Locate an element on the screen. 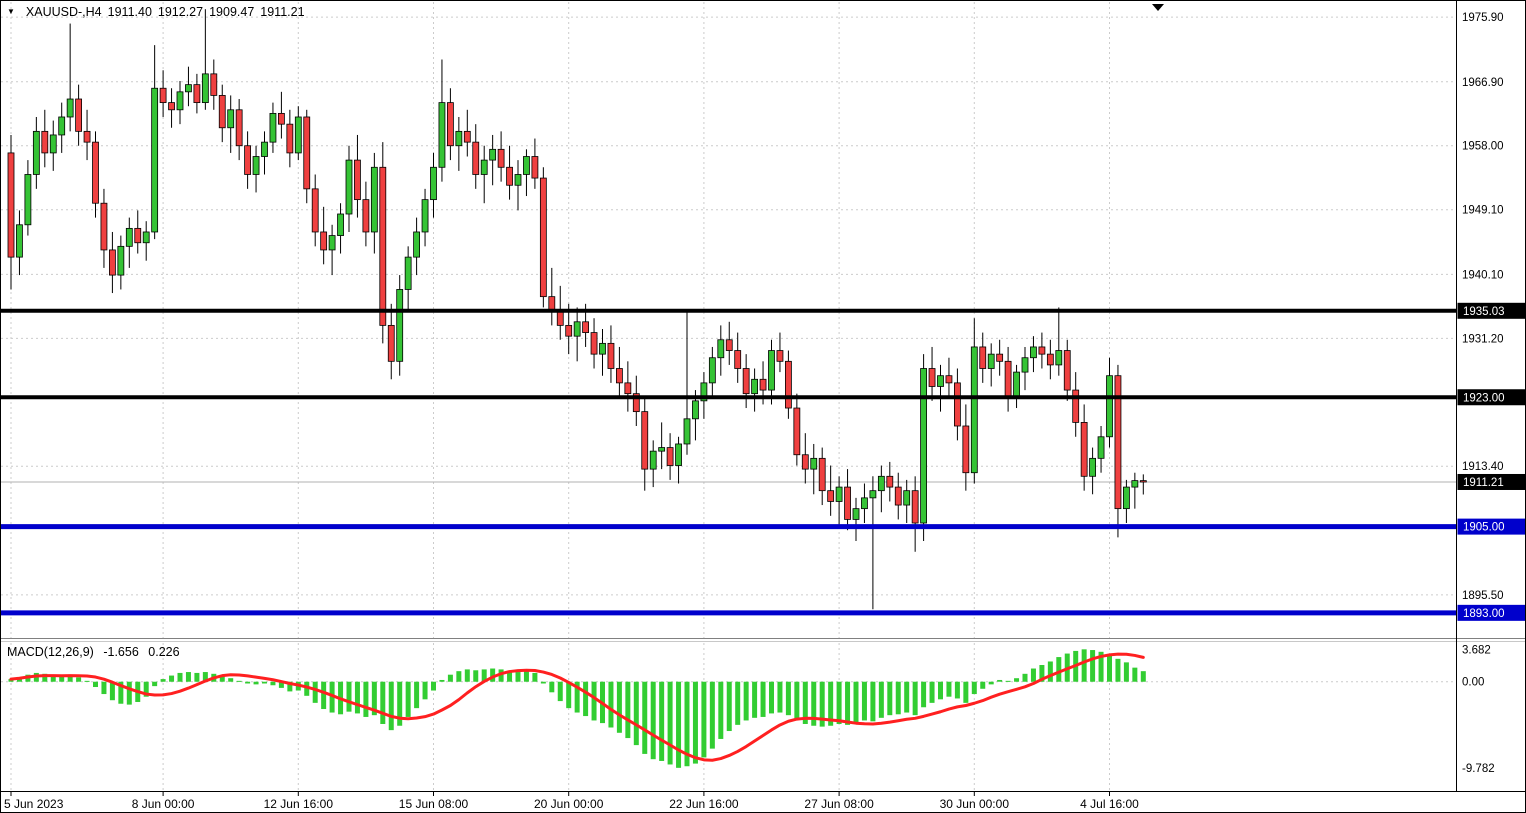  symbol-period-label: XAUUSD-,H4 is located at coordinates (63, 12).